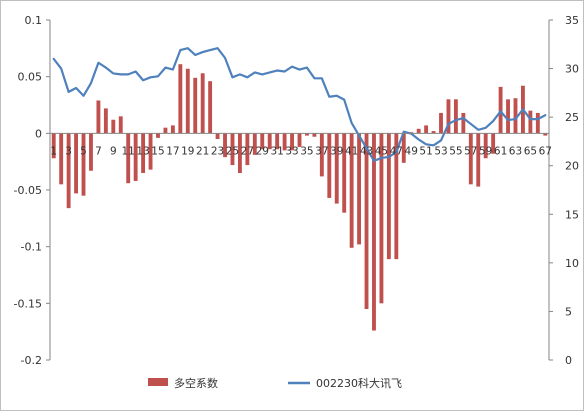  What do you see at coordinates (157, 151) in the screenshot?
I see `x-tick-label: 15` at bounding box center [157, 151].